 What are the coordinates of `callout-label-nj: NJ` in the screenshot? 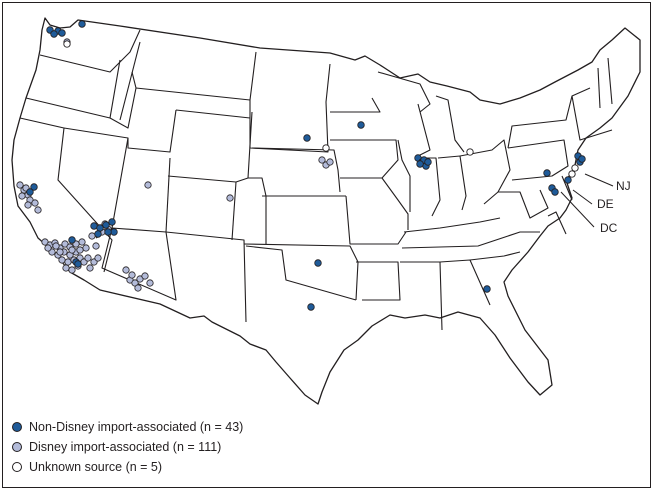 It's located at (623, 186).